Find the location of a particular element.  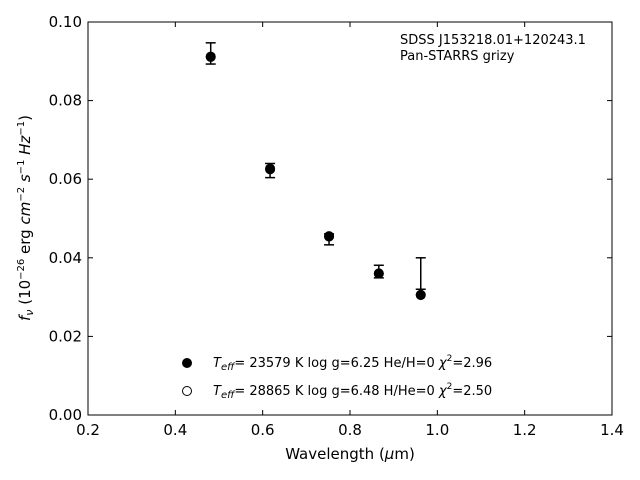

y-tick-label: 0.06 is located at coordinates (65, 179).